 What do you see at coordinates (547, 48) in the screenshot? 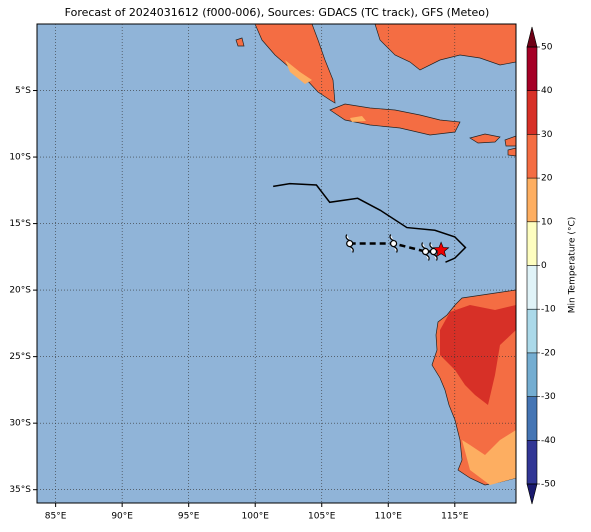
I see `colorbar-tick-label: 50` at bounding box center [547, 48].